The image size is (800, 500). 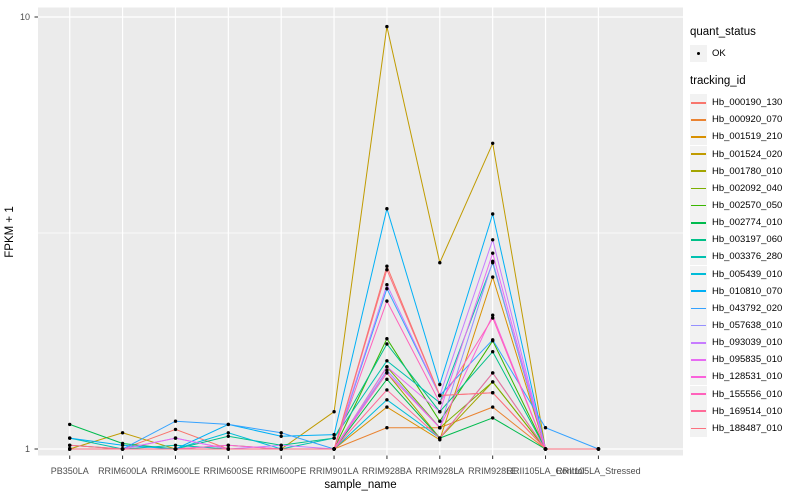 I want to click on legend-item: Hb_010810_070, so click(x=744, y=291).